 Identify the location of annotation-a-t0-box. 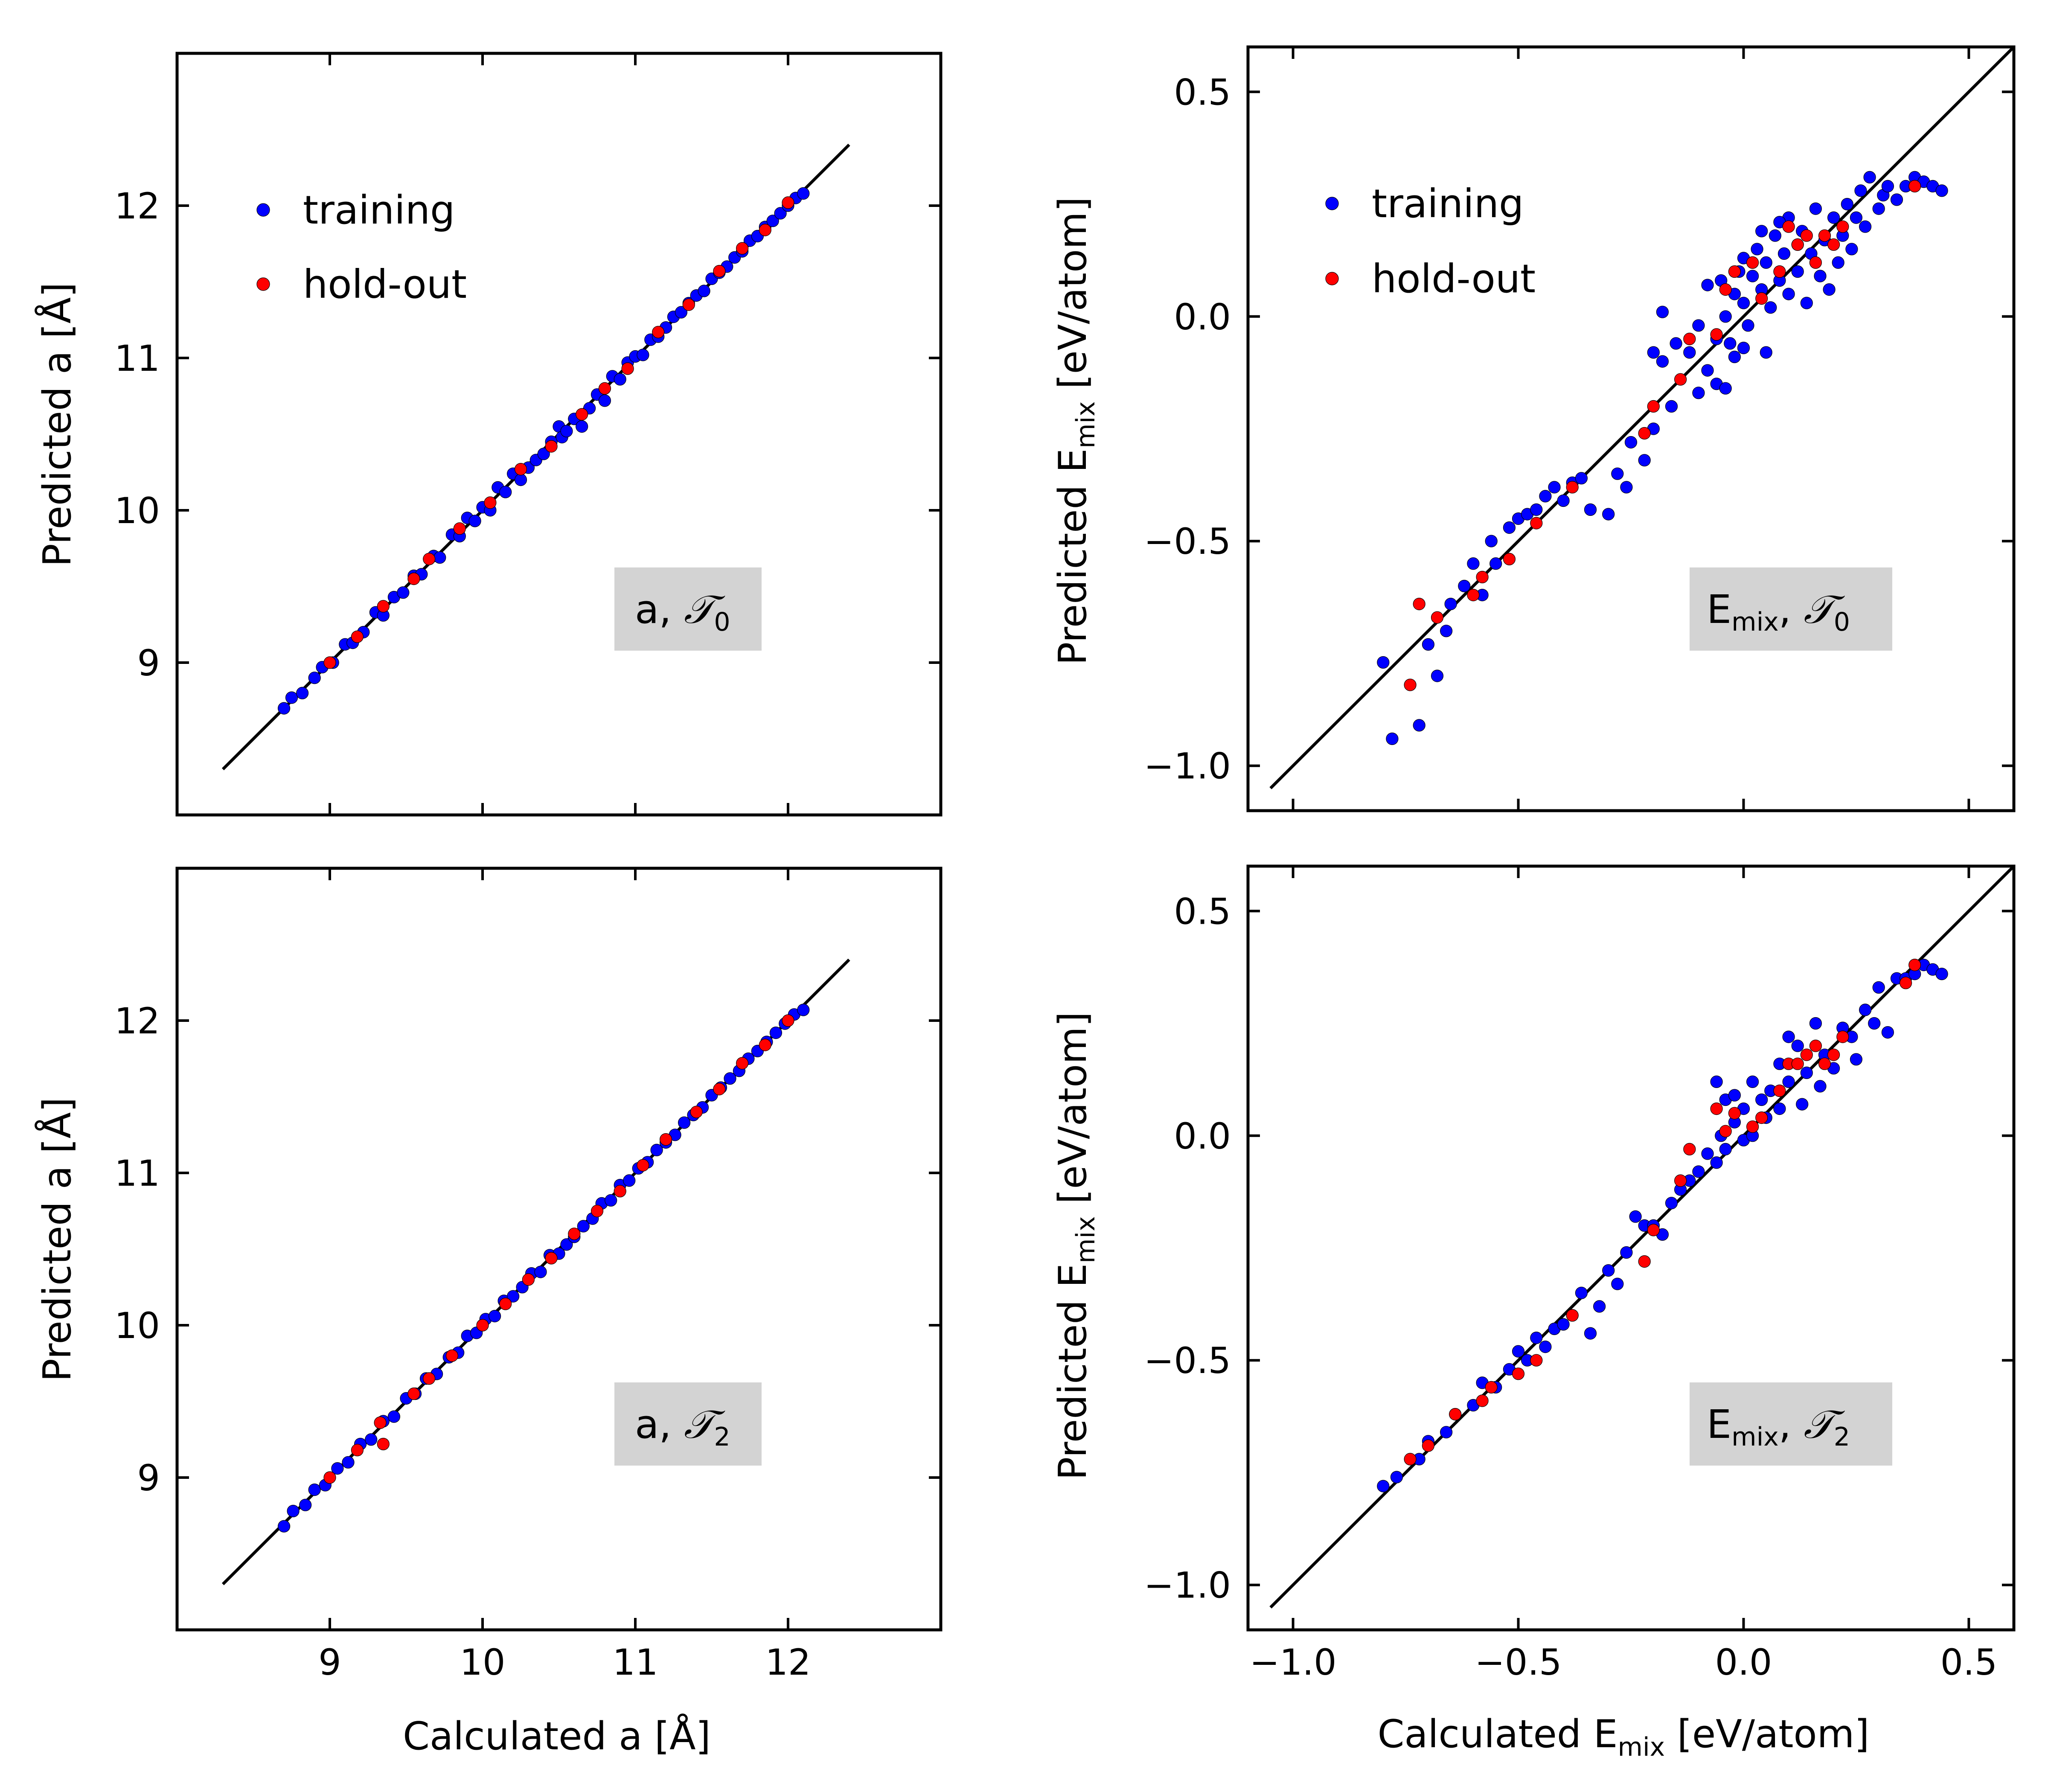
(688, 609).